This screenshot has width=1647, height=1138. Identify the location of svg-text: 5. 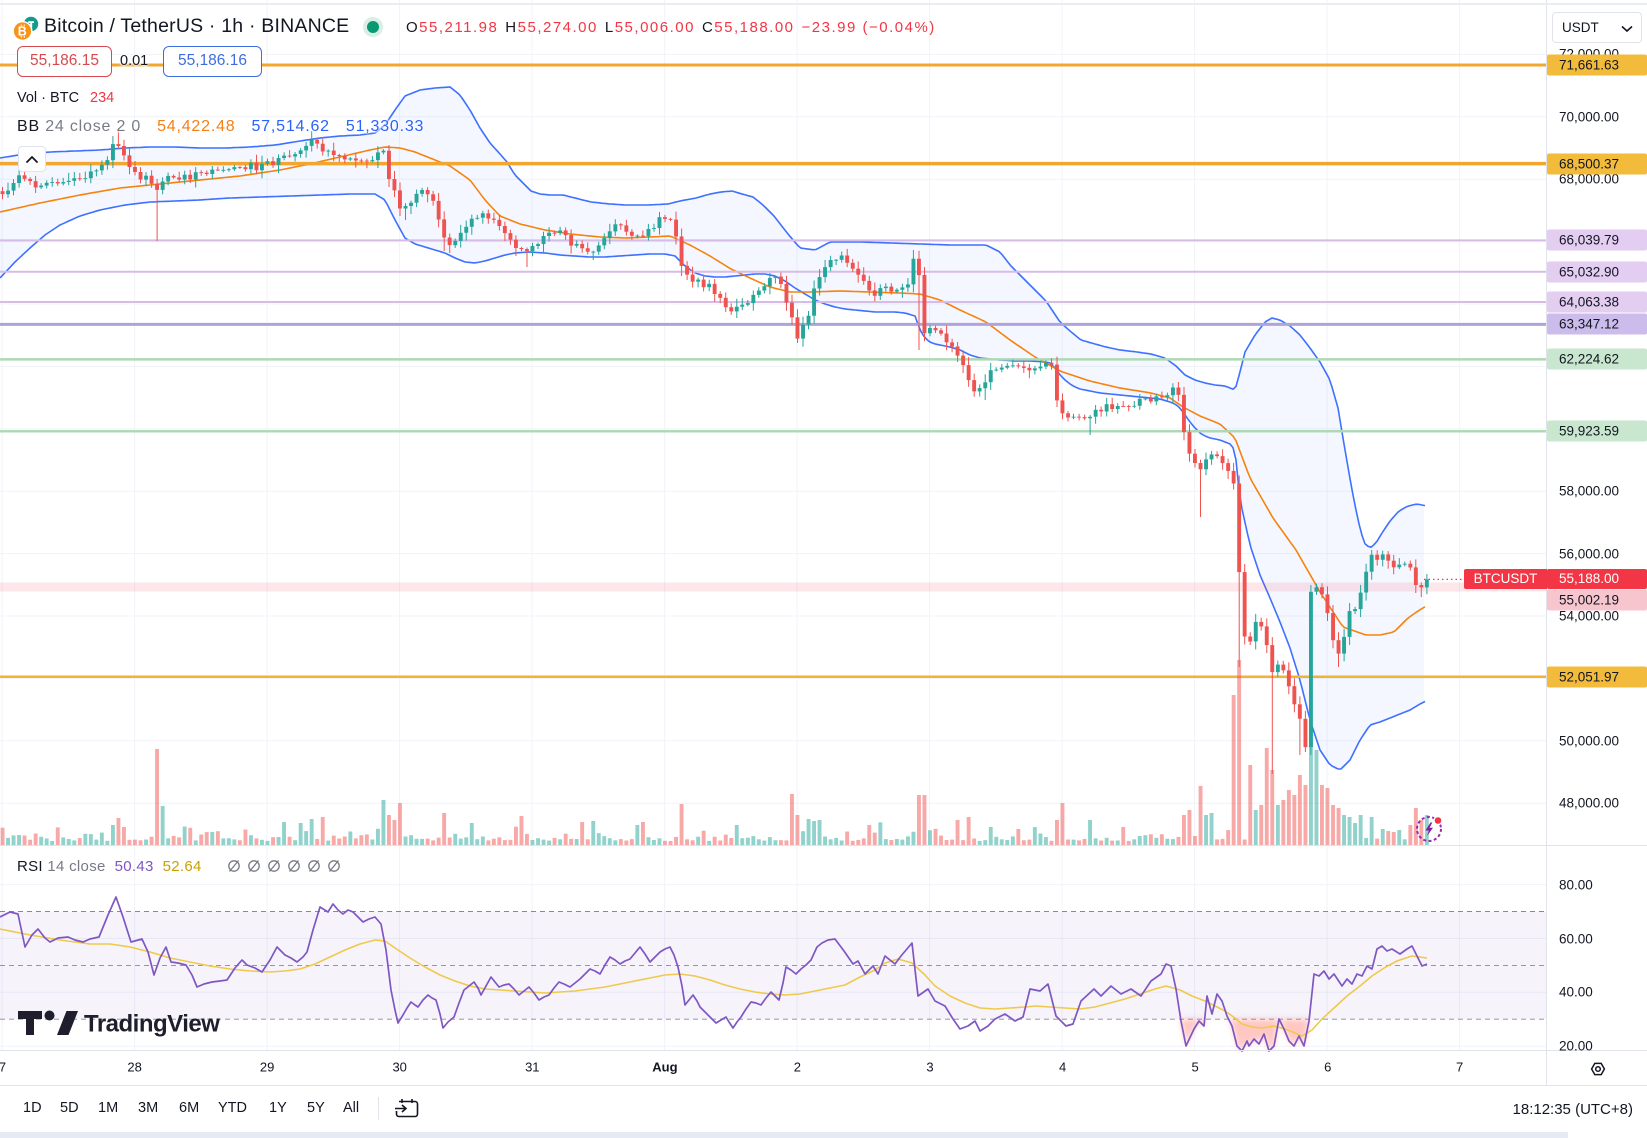
(1194, 1067).